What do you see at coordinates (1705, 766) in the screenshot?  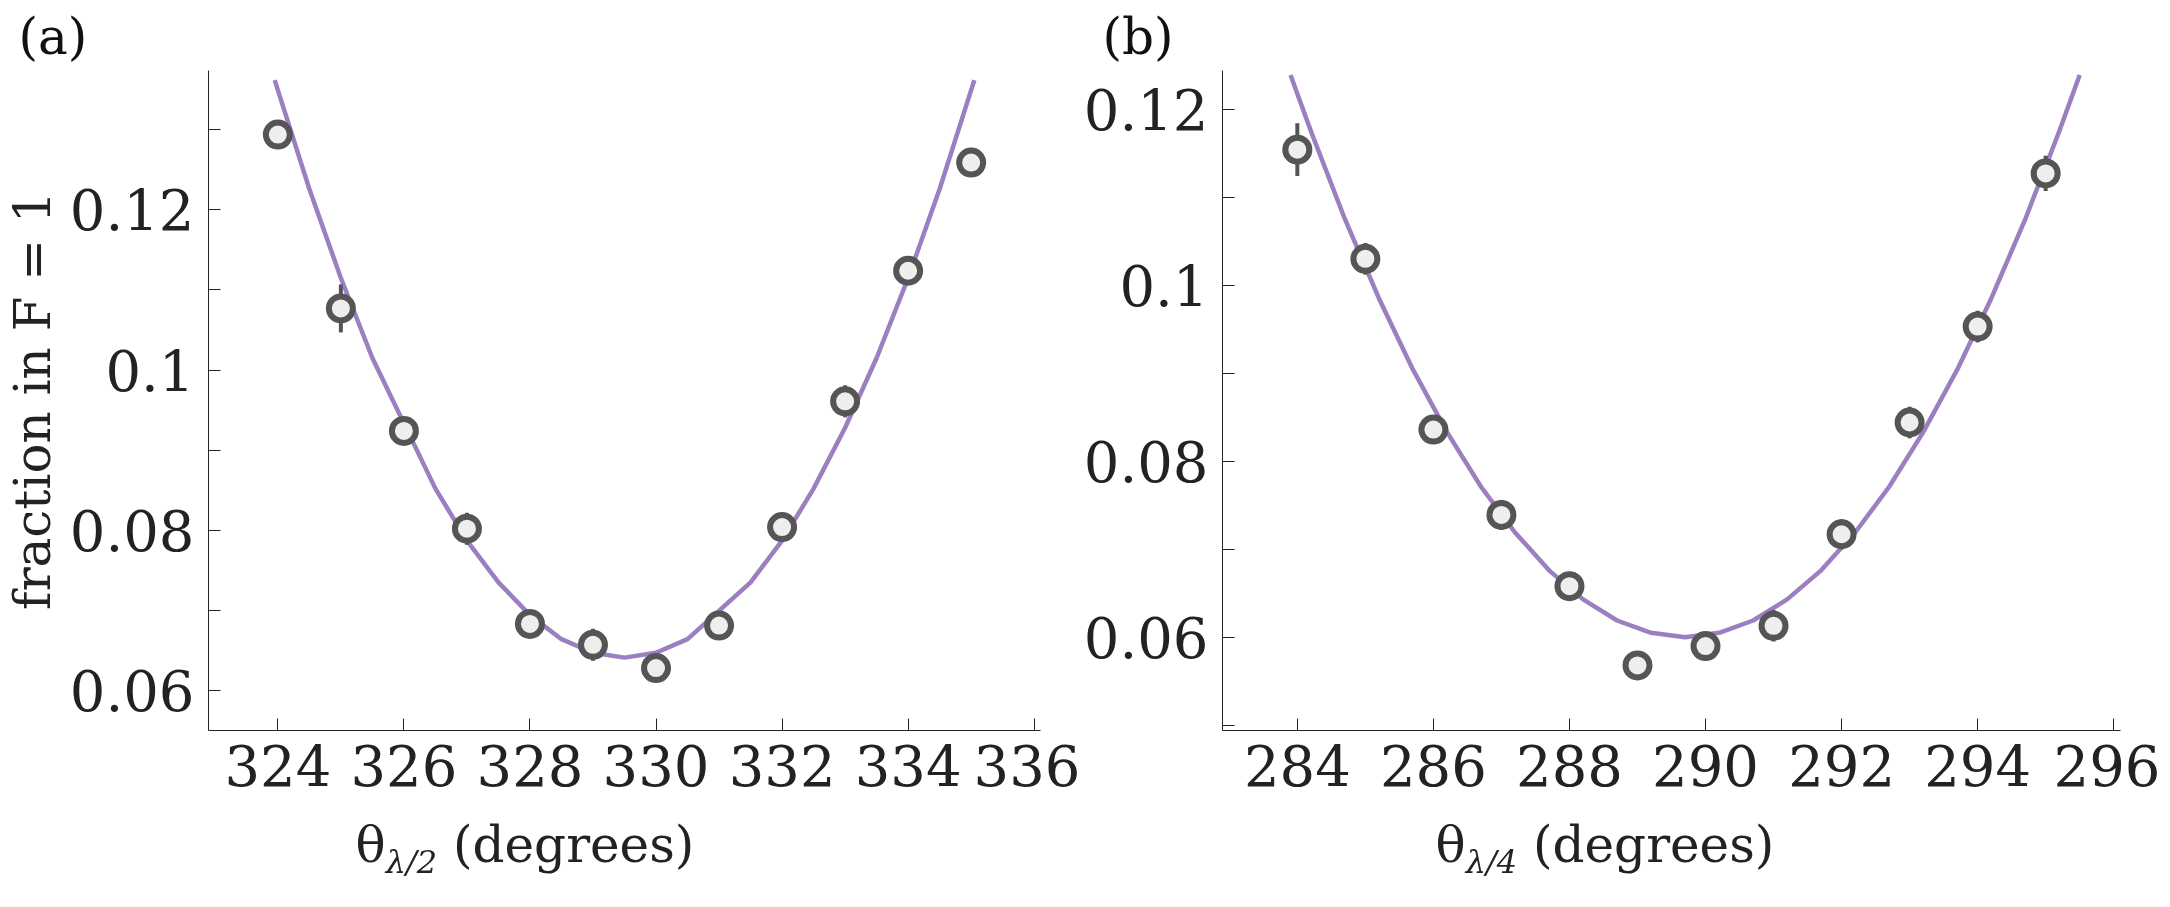 I see `x-tick-label: 290` at bounding box center [1705, 766].